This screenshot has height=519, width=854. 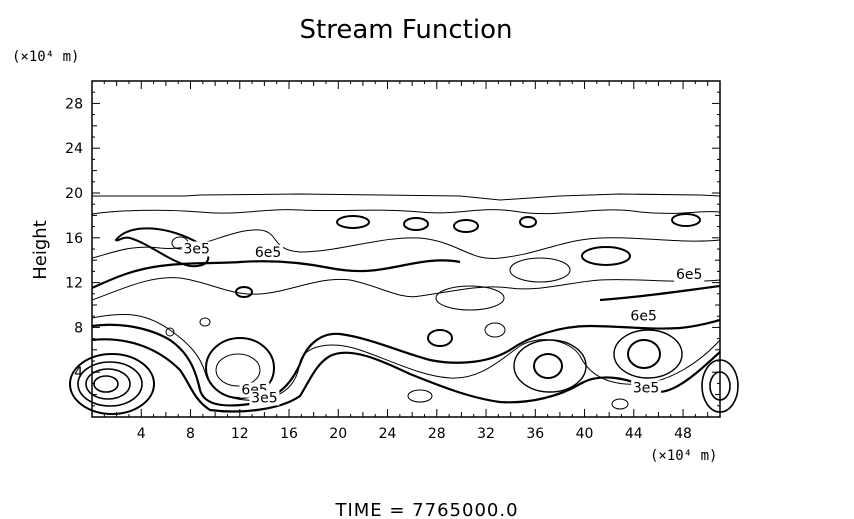 I want to click on x-tick-label: 12, so click(x=240, y=434).